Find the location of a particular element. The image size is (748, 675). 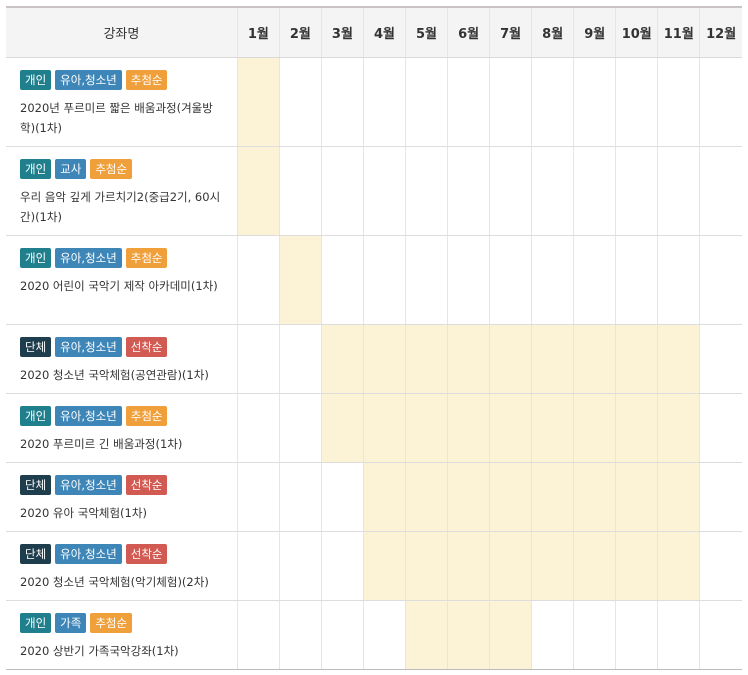

course-row: 단체 유아,청소년 선착순 2020 청소년 국악체험(악기체험)(2차) is located at coordinates (374, 566).